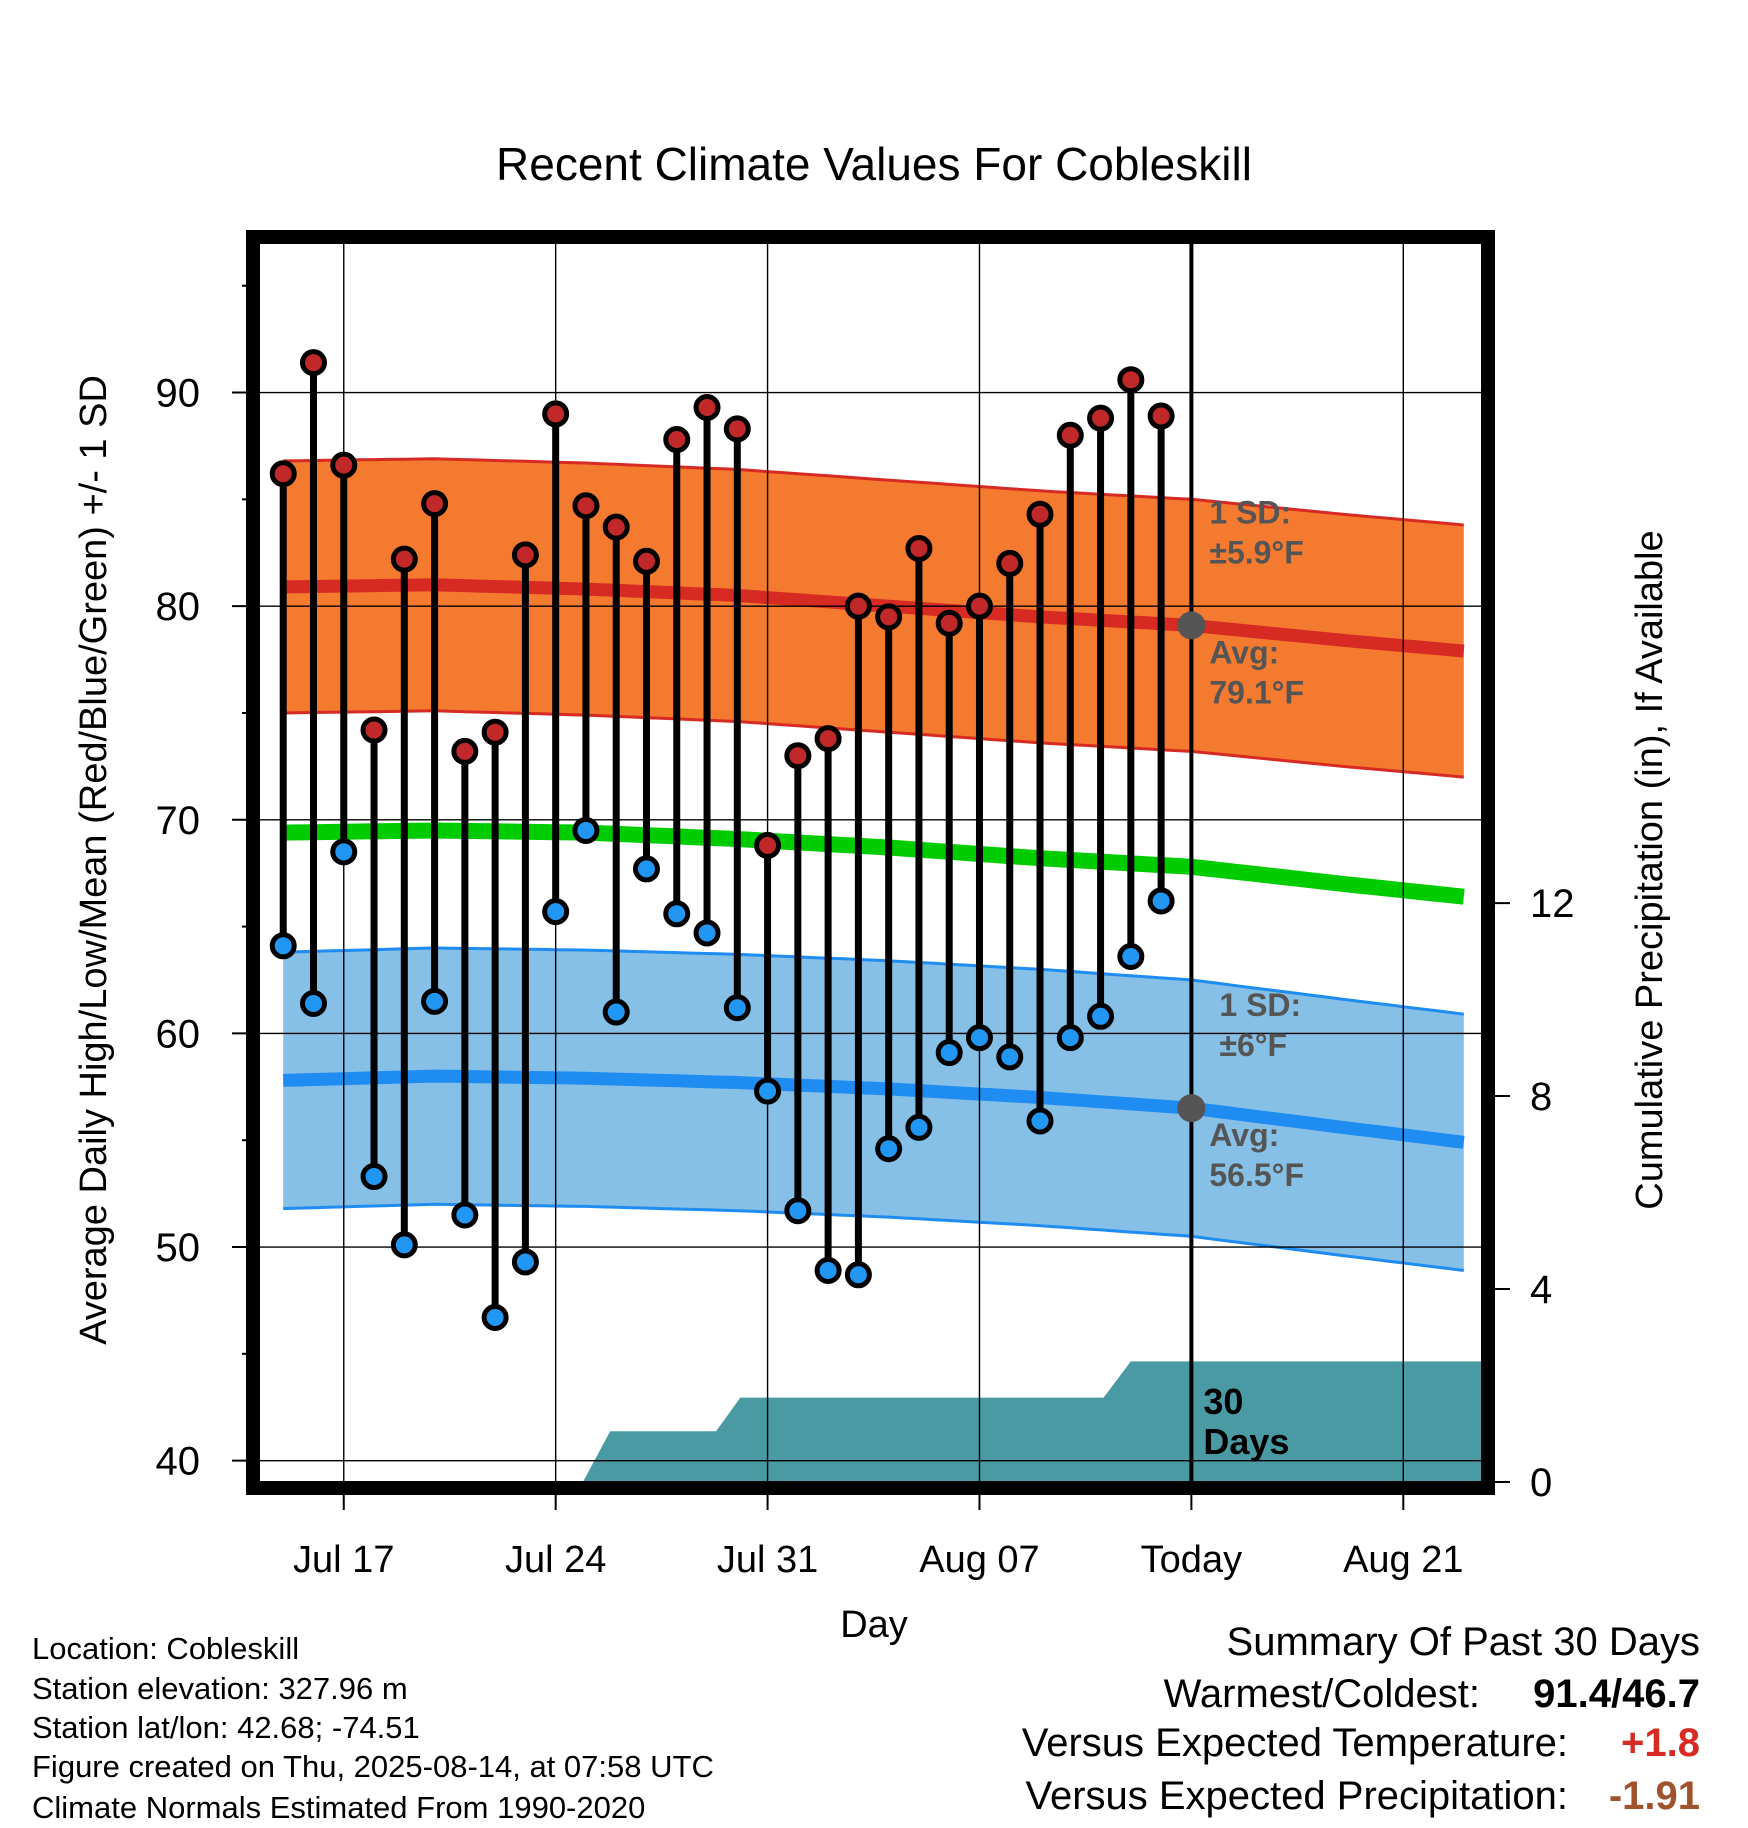 Image resolution: width=1748 pixels, height=1828 pixels. I want to click on mean-normal-line, so click(874, 863).